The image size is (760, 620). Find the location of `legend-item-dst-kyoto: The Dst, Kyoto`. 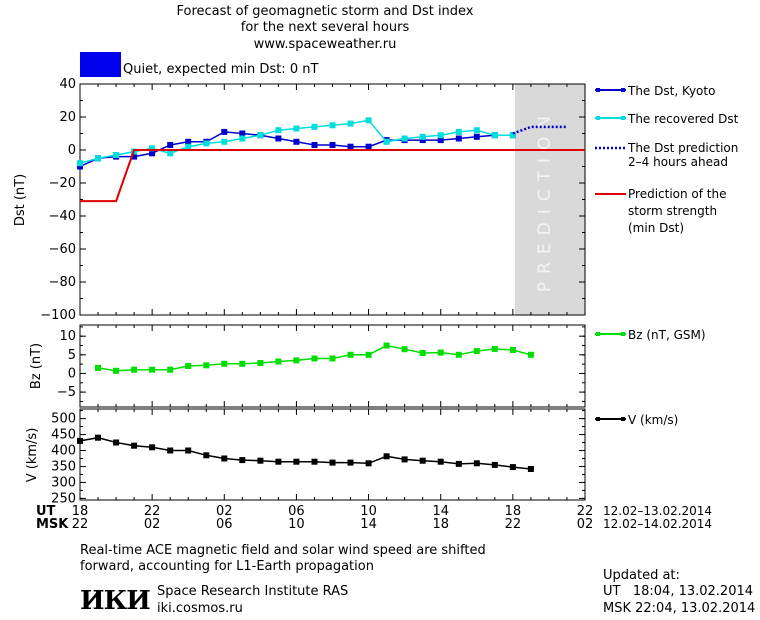

legend-item-dst-kyoto: The Dst, Kyoto is located at coordinates (655, 91).